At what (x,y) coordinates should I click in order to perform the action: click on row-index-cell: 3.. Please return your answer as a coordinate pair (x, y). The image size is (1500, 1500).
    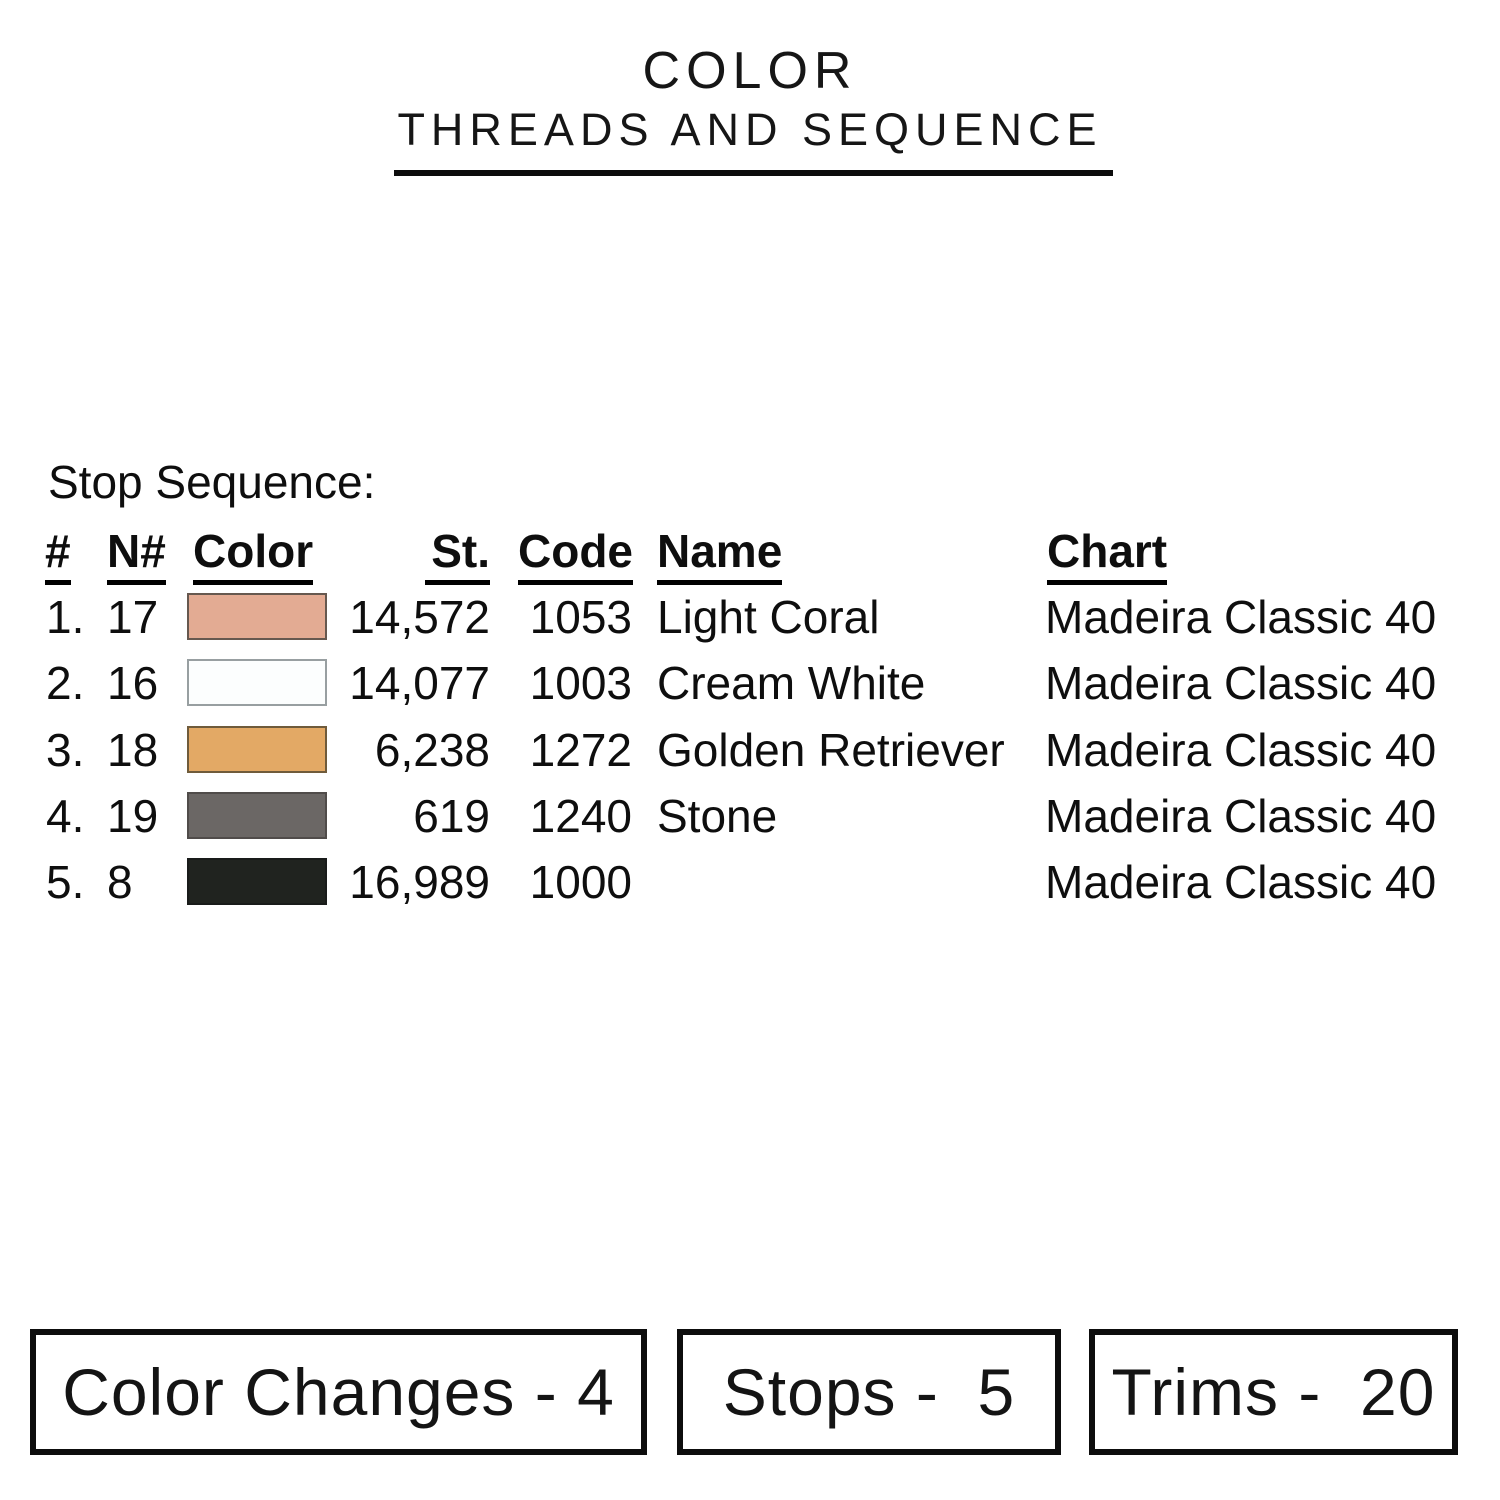
    Looking at the image, I should click on (65, 750).